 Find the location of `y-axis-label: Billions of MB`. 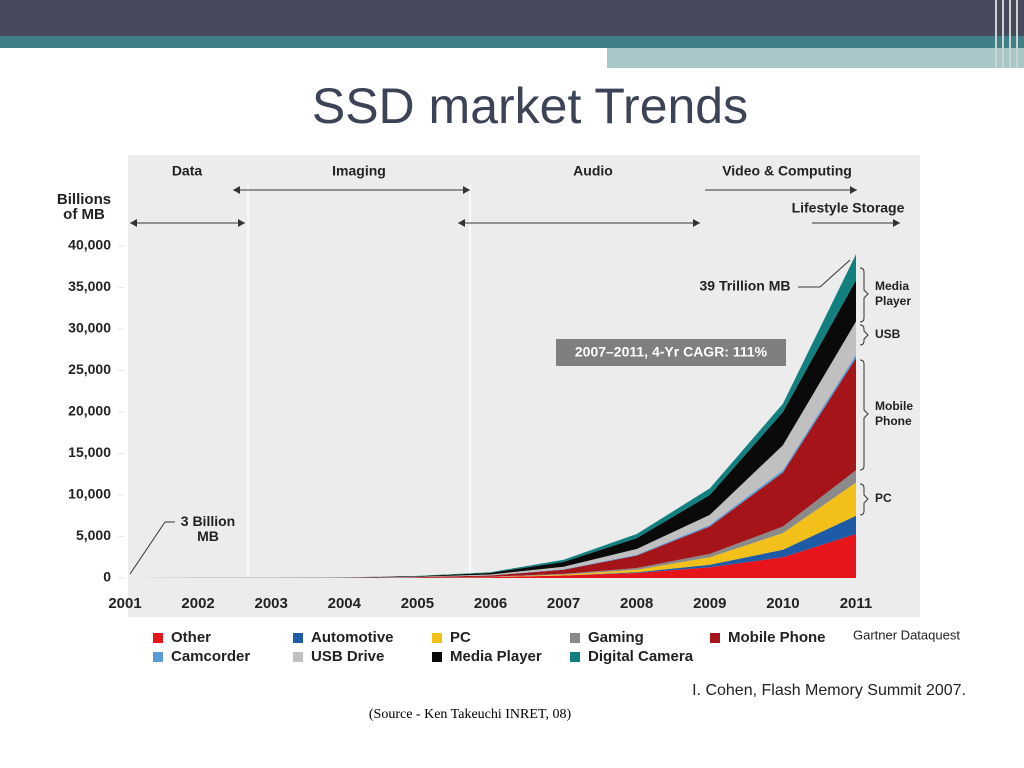

y-axis-label: Billions of MB is located at coordinates (84, 207).